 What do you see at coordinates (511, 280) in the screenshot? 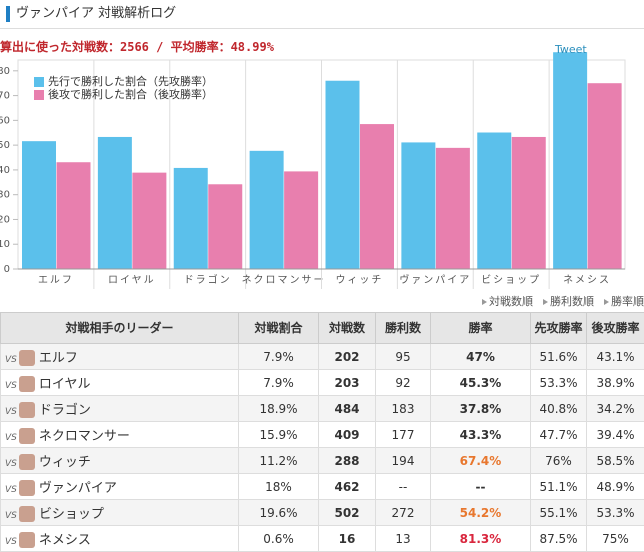
I see `x-tick-label: ビショップ` at bounding box center [511, 280].